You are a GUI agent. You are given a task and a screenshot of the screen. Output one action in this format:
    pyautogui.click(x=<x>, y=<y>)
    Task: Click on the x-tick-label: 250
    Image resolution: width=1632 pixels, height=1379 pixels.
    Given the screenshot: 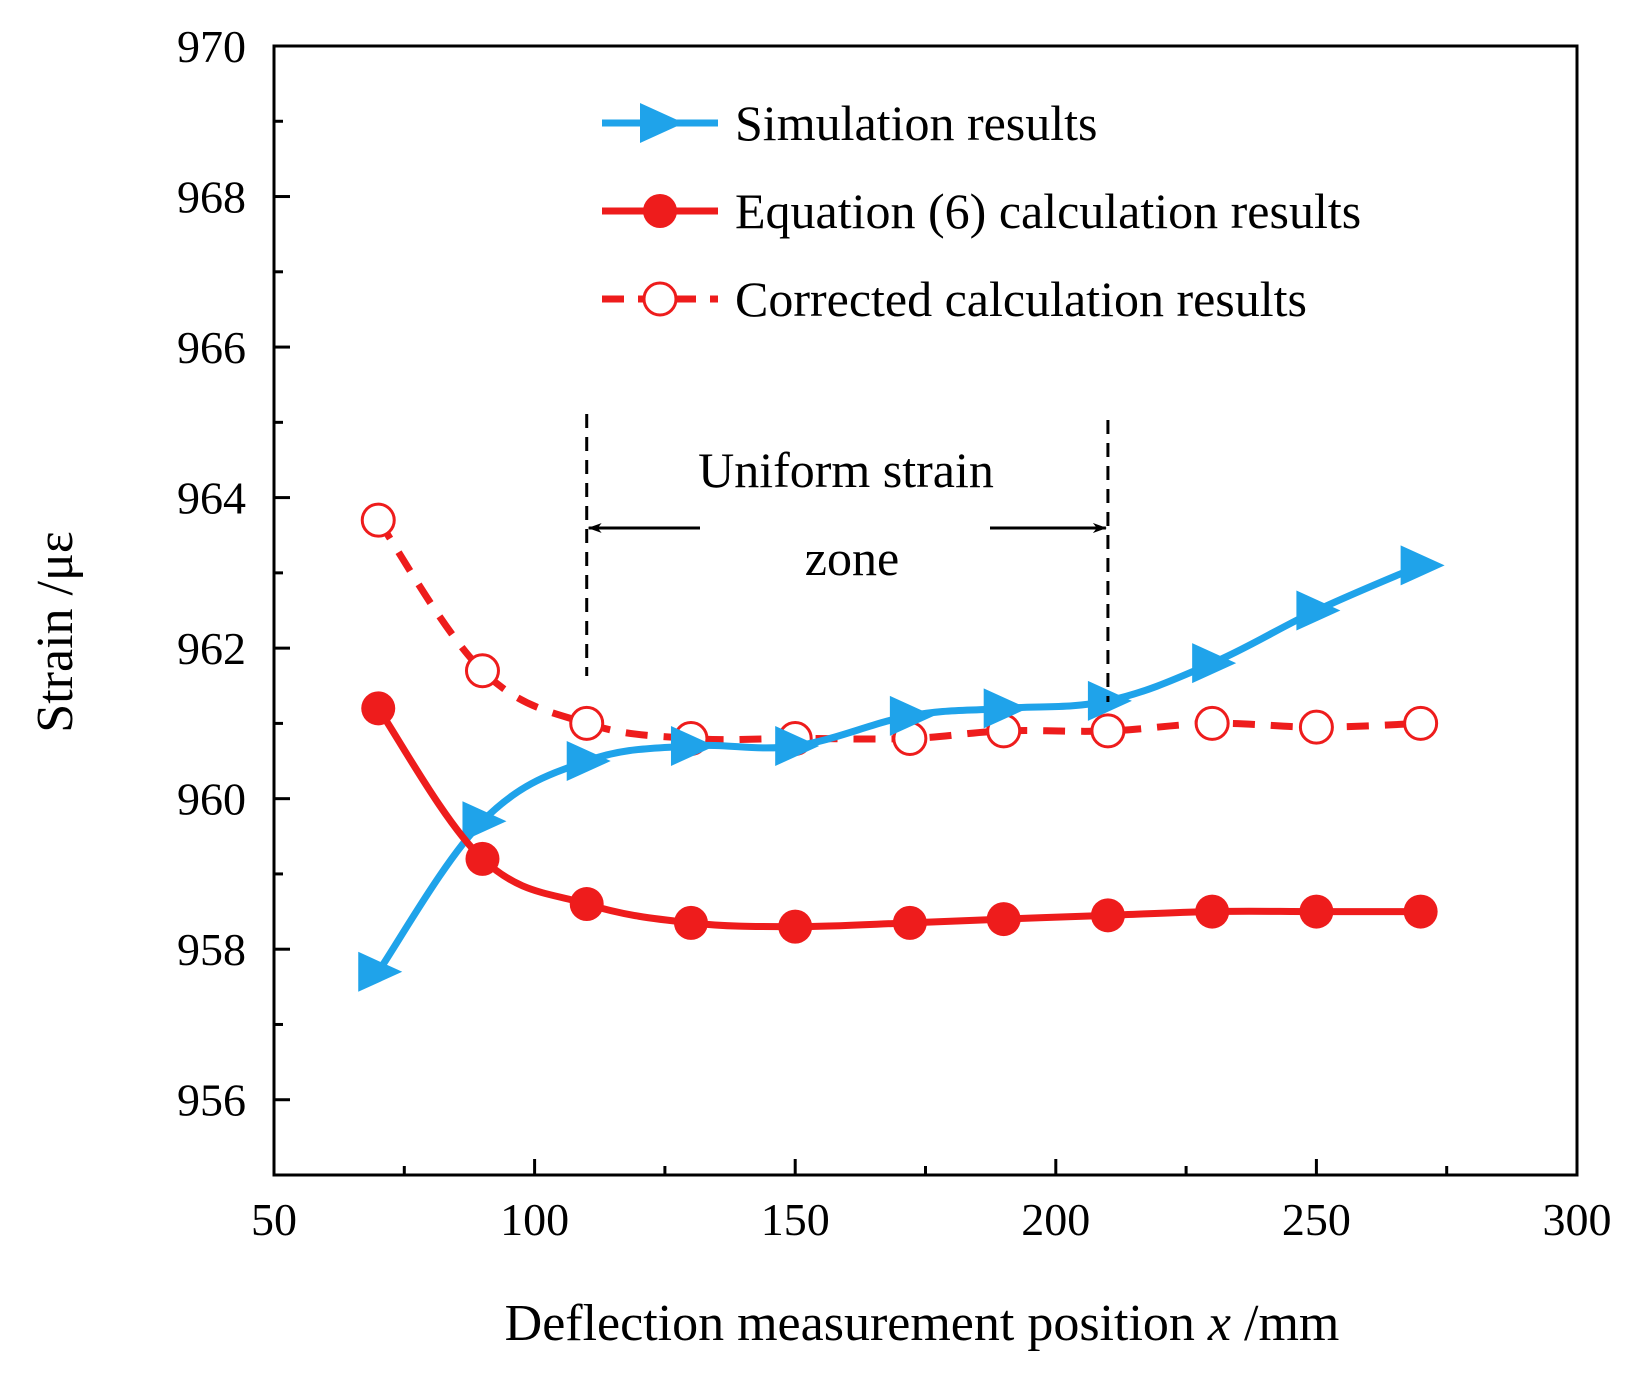 What is the action you would take?
    pyautogui.click(x=1316, y=1219)
    